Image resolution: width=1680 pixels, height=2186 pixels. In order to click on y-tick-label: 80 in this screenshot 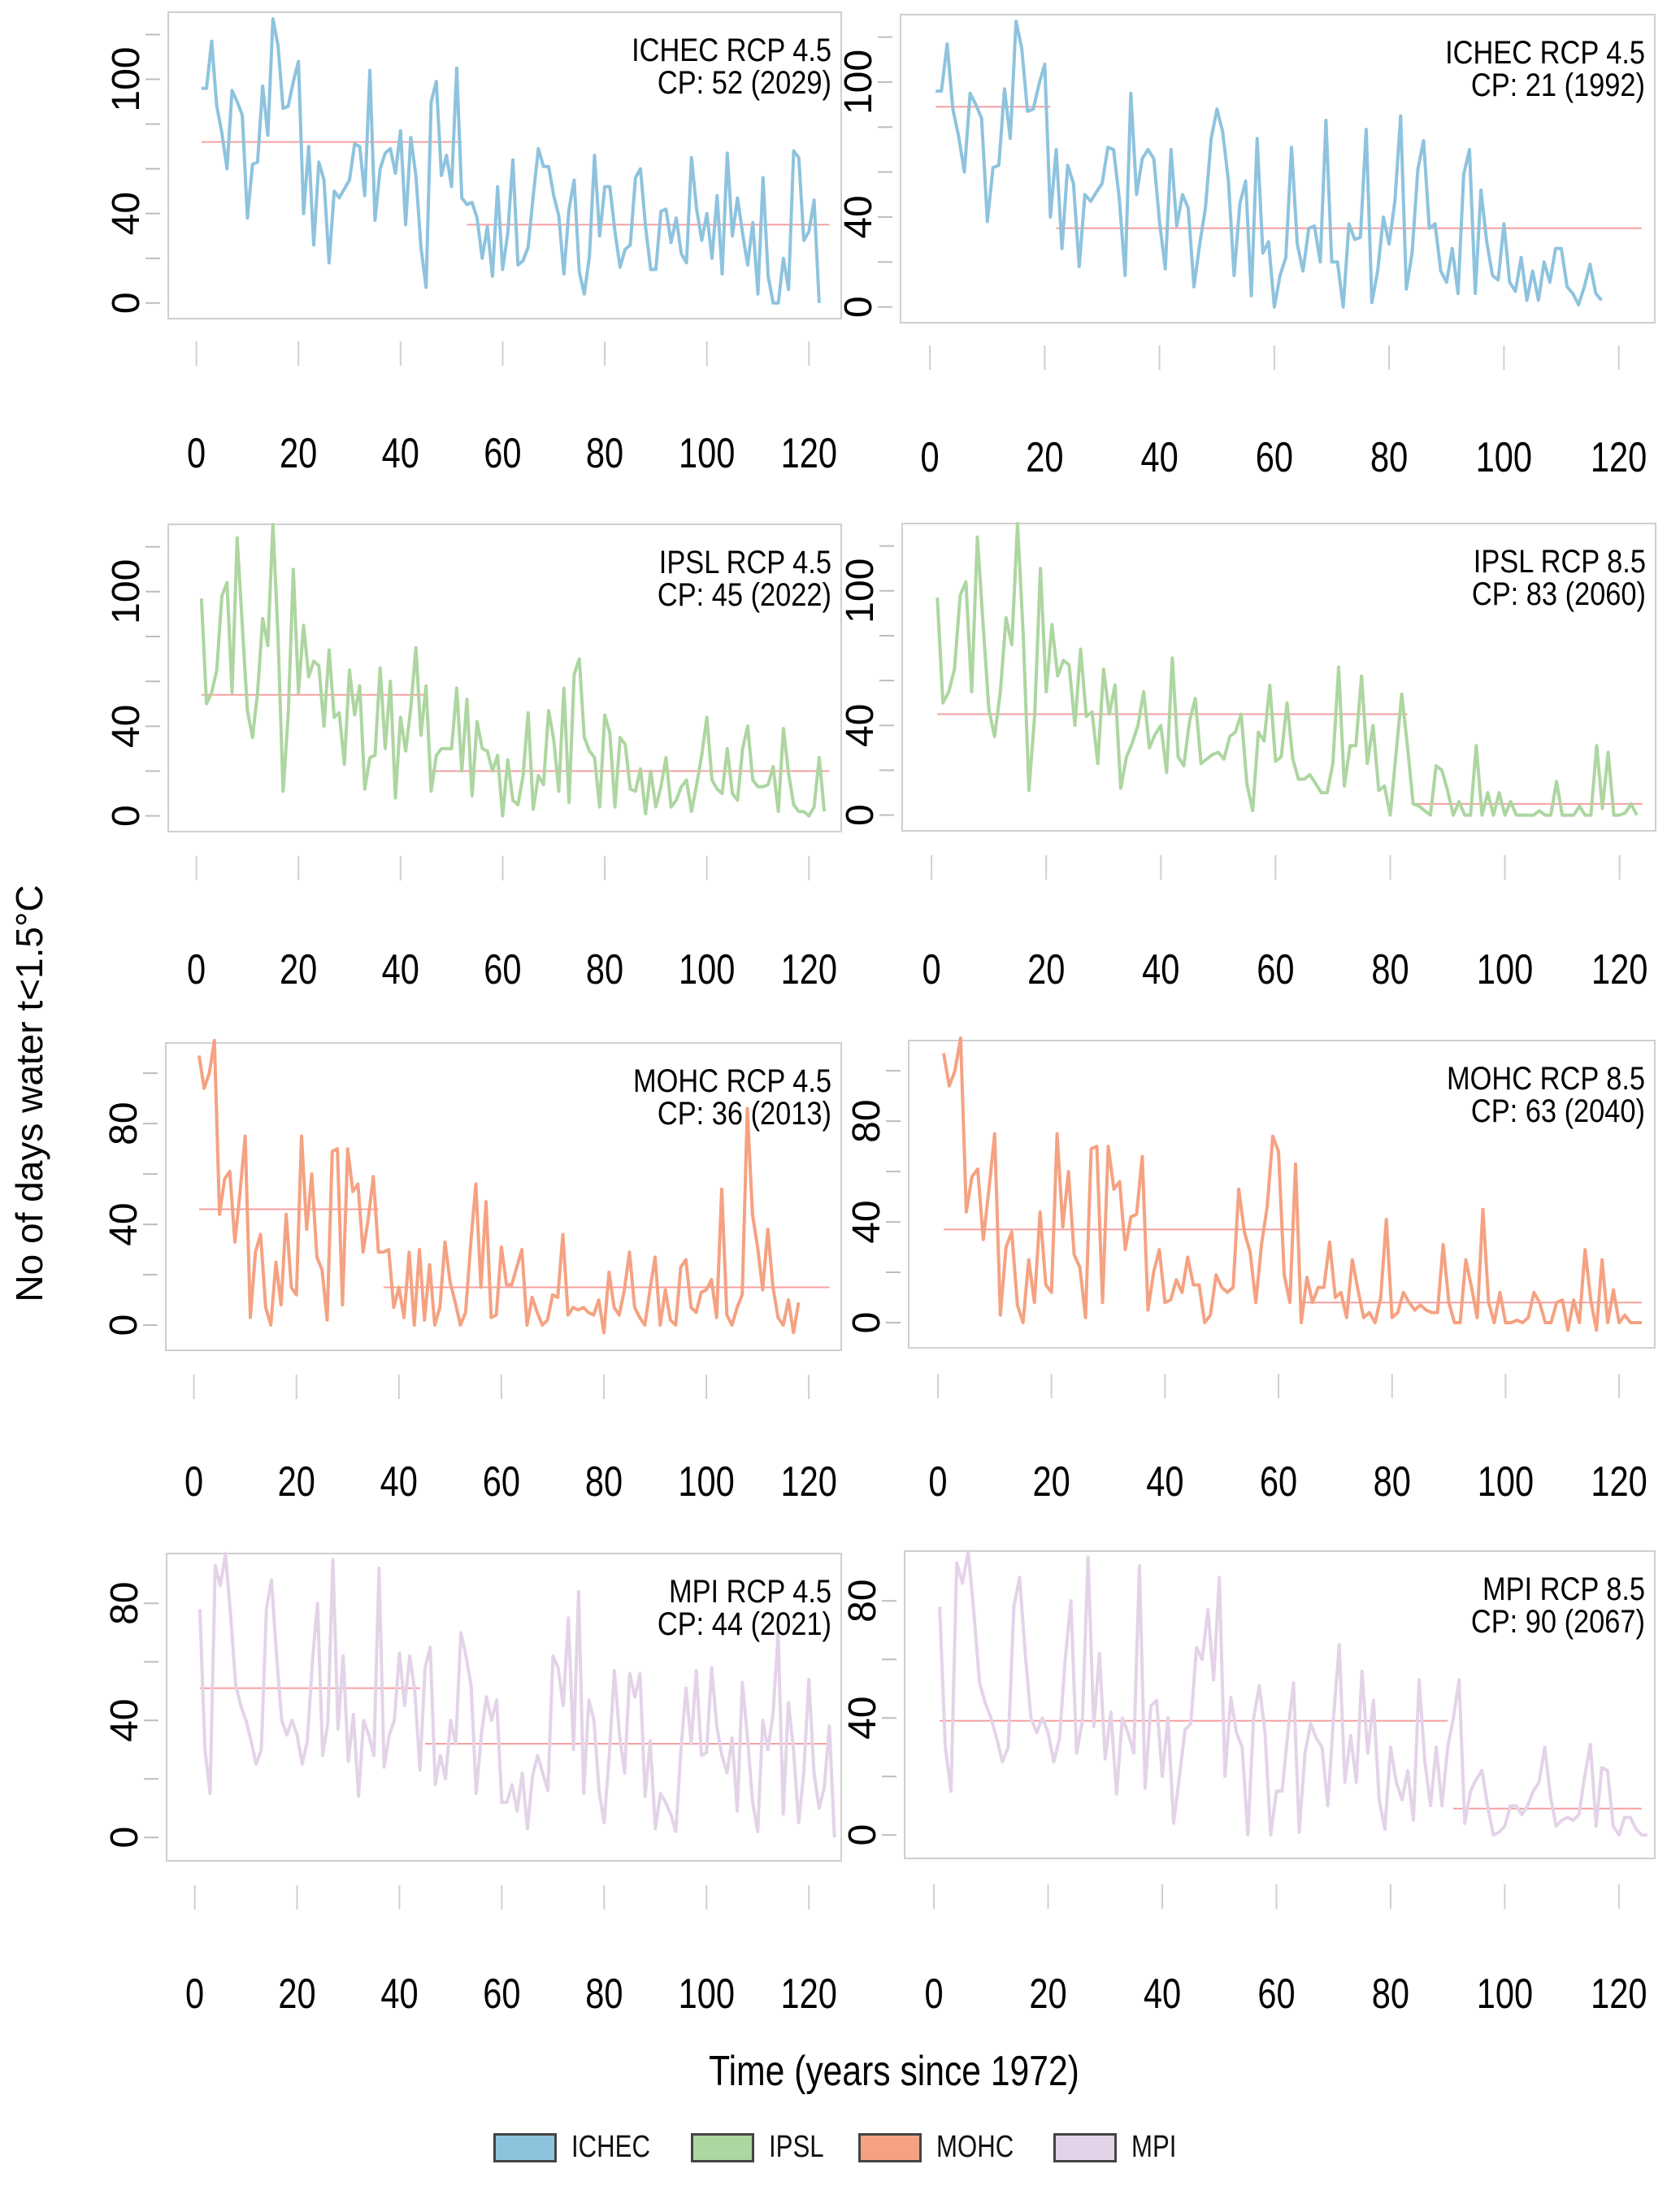, I will do `click(123, 1123)`.